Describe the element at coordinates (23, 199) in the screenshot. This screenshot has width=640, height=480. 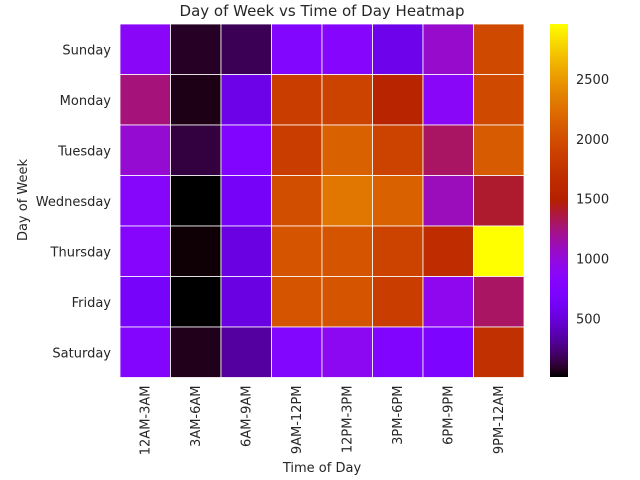
I see `y-axis-label: Day of Week` at that location.